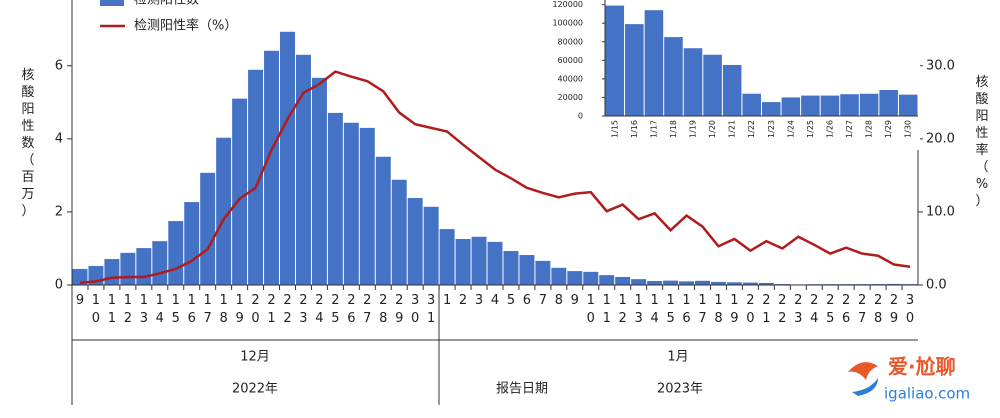 The width and height of the screenshot is (1000, 418). Describe the element at coordinates (27, 92) in the screenshot. I see `char: 酸` at that location.